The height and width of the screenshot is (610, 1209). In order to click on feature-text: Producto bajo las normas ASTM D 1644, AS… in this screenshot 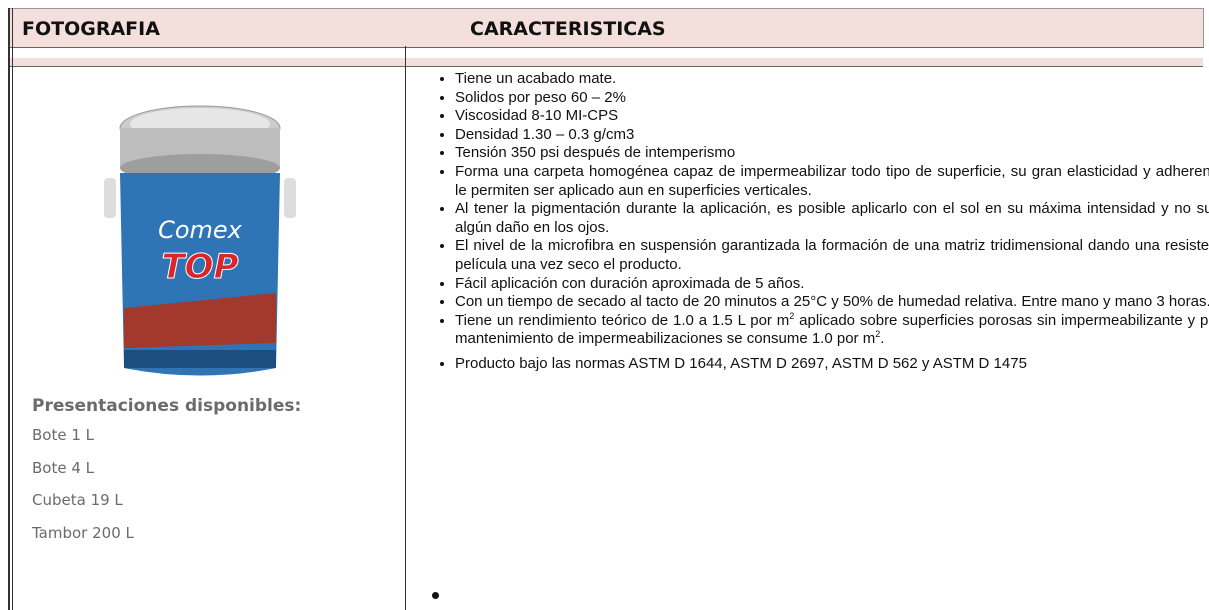, I will do `click(741, 363)`.